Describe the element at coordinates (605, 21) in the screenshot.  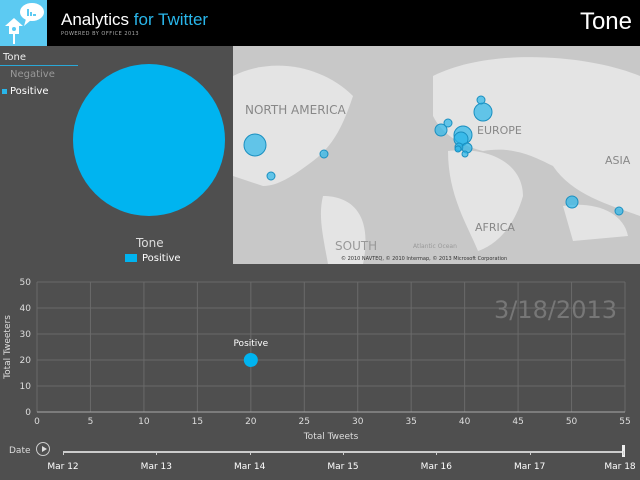
I see `page-title: Tone` at that location.